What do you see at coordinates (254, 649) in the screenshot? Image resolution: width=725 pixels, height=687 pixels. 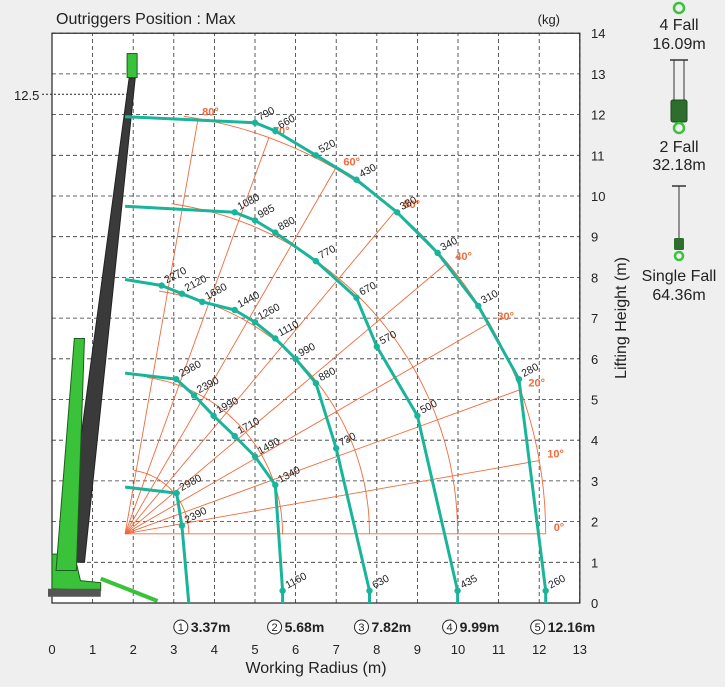 I see `x-tick-label: 5` at bounding box center [254, 649].